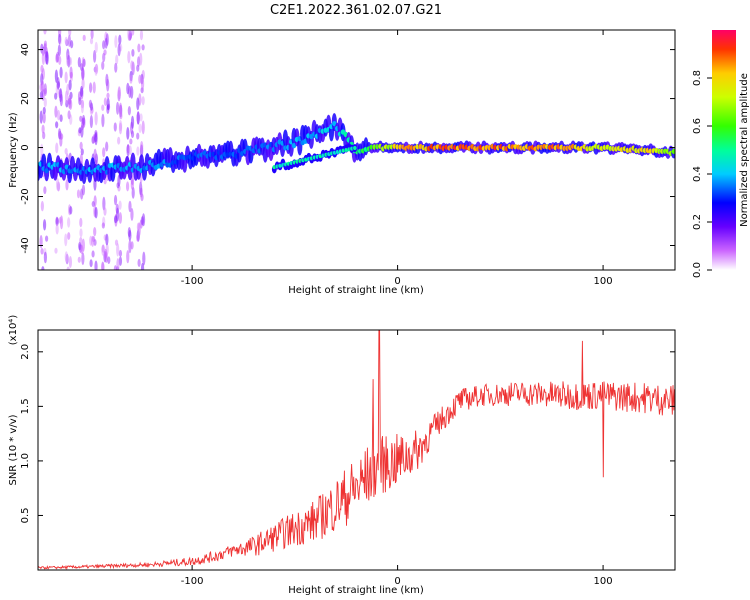 The width and height of the screenshot is (750, 600). Describe the element at coordinates (13, 150) in the screenshot. I see `spectrogram-y-label: Frequency (Hz)` at that location.